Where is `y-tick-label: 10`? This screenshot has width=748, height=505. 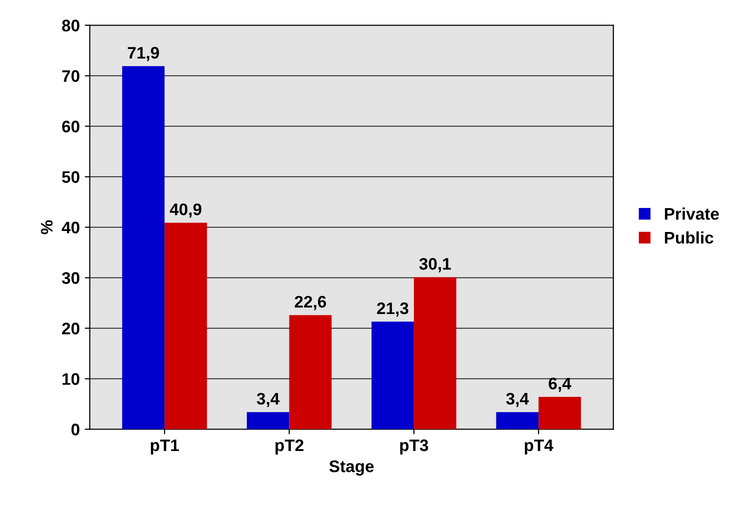
y-tick-label: 10 is located at coordinates (71, 379).